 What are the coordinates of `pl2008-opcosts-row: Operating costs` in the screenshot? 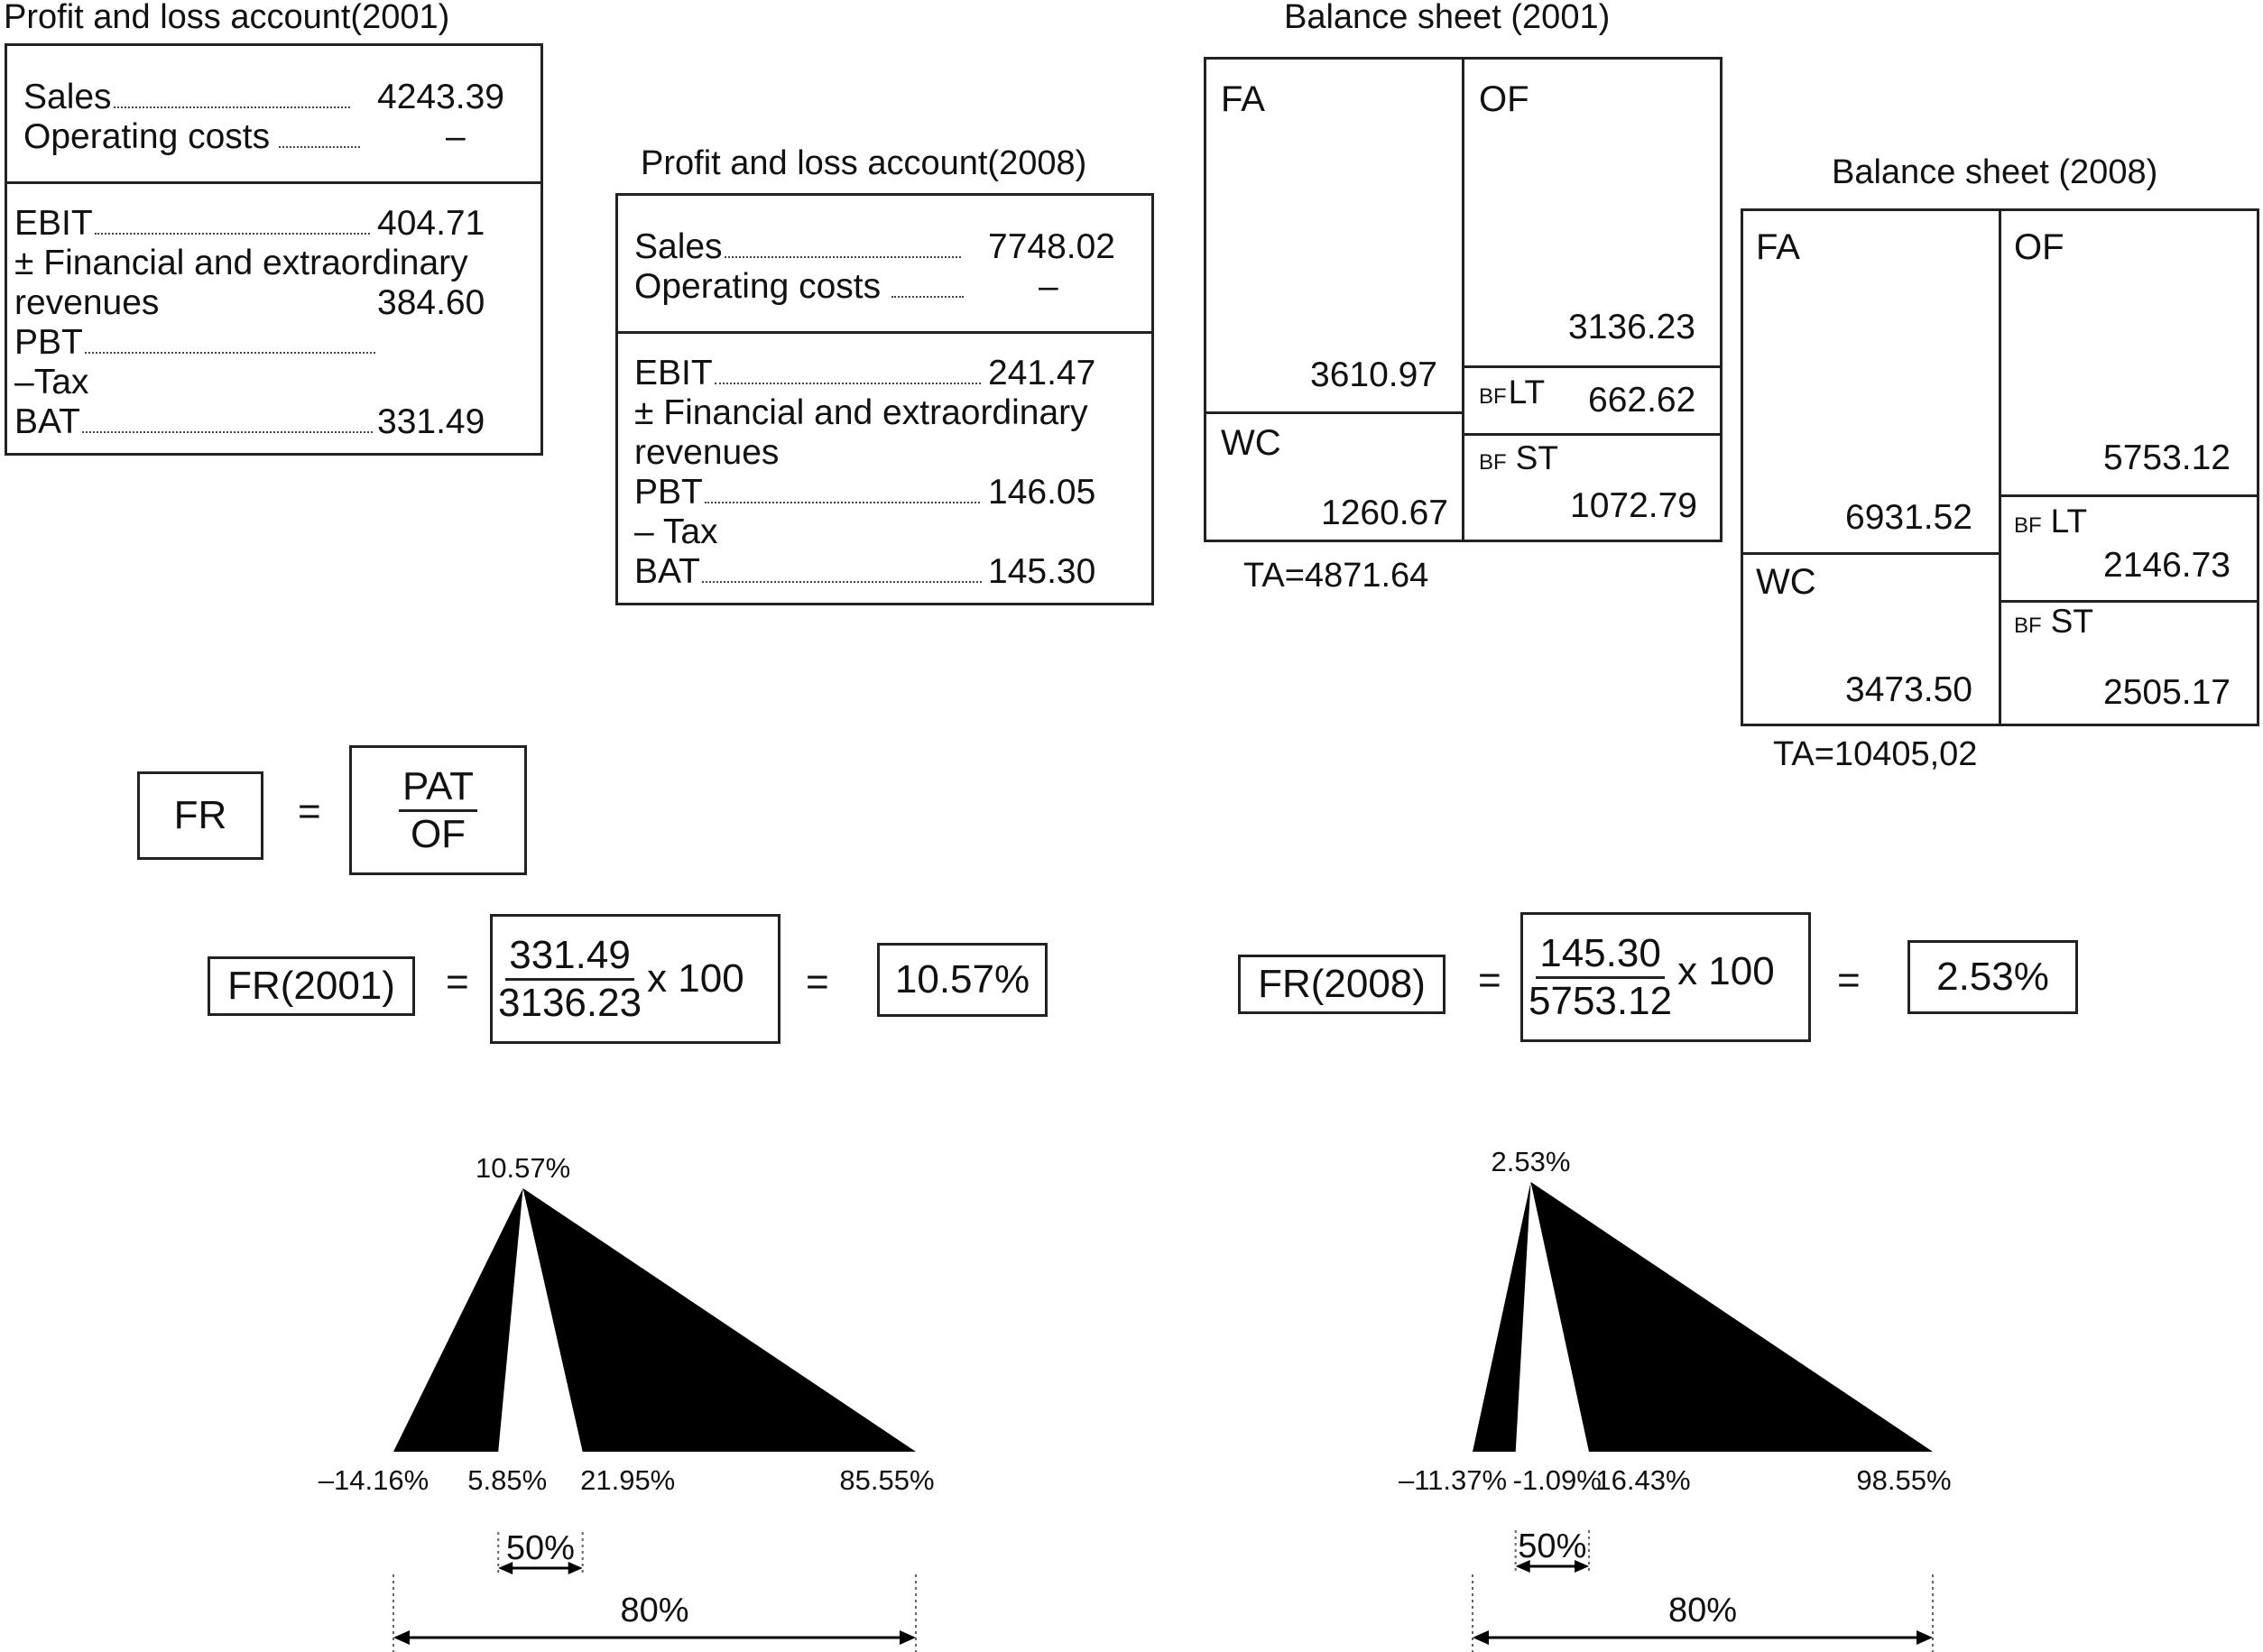 It's located at (799, 286).